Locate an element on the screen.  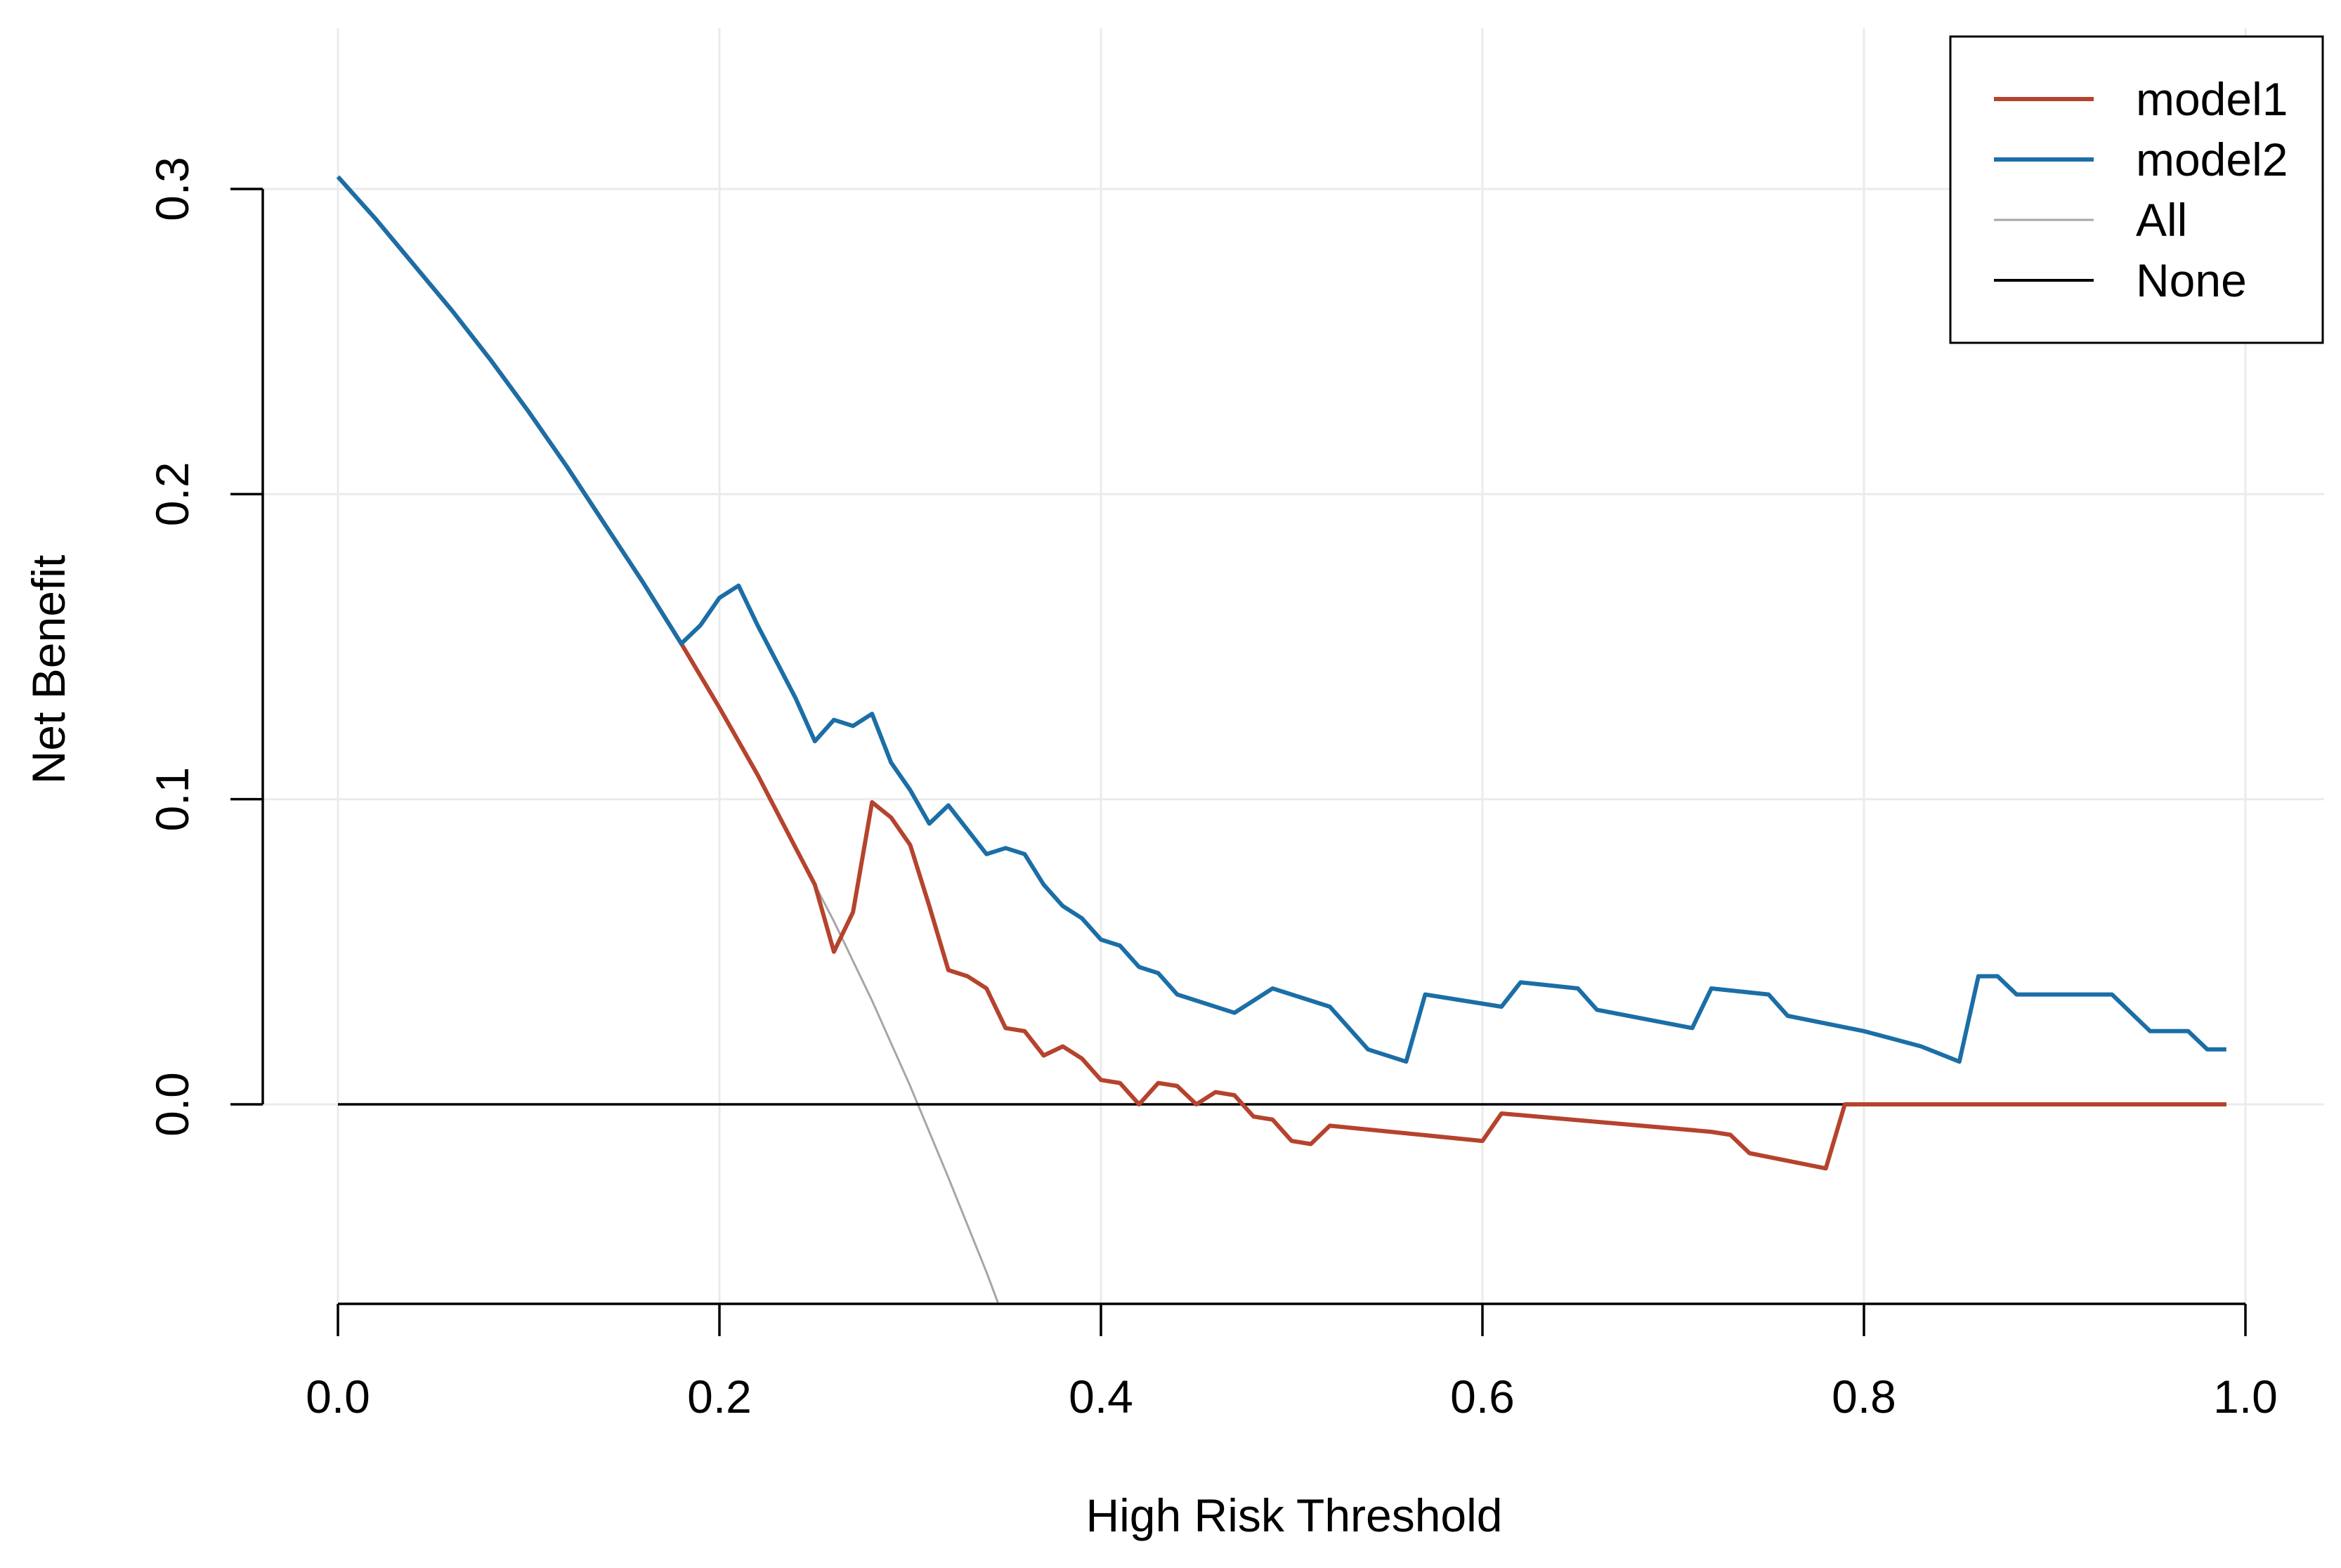
legend-label-none: None is located at coordinates (2191, 280).